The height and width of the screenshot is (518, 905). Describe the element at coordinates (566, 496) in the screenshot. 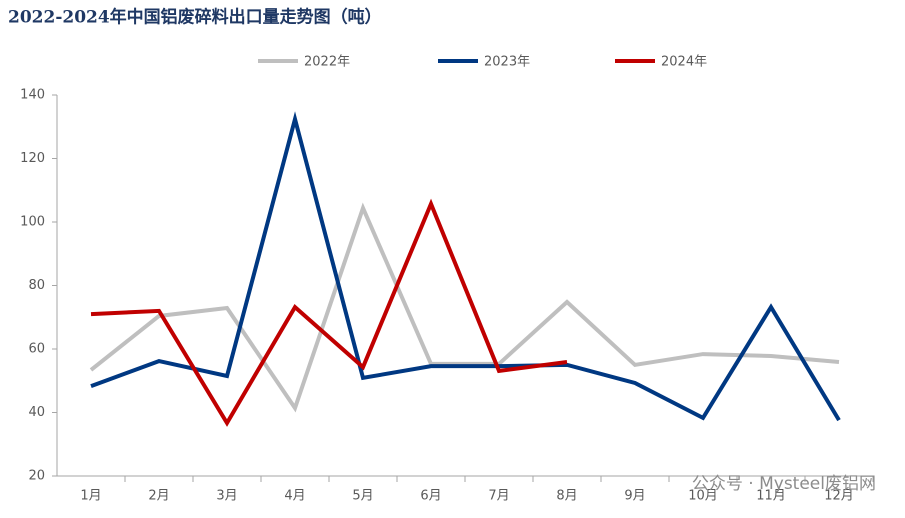

I see `x-tick-label: 8月` at that location.